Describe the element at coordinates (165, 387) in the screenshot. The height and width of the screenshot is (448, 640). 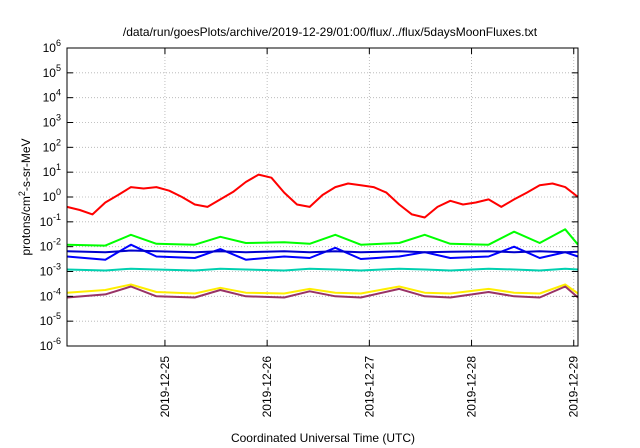
I see `x-tick-label: 2019-12-25` at that location.